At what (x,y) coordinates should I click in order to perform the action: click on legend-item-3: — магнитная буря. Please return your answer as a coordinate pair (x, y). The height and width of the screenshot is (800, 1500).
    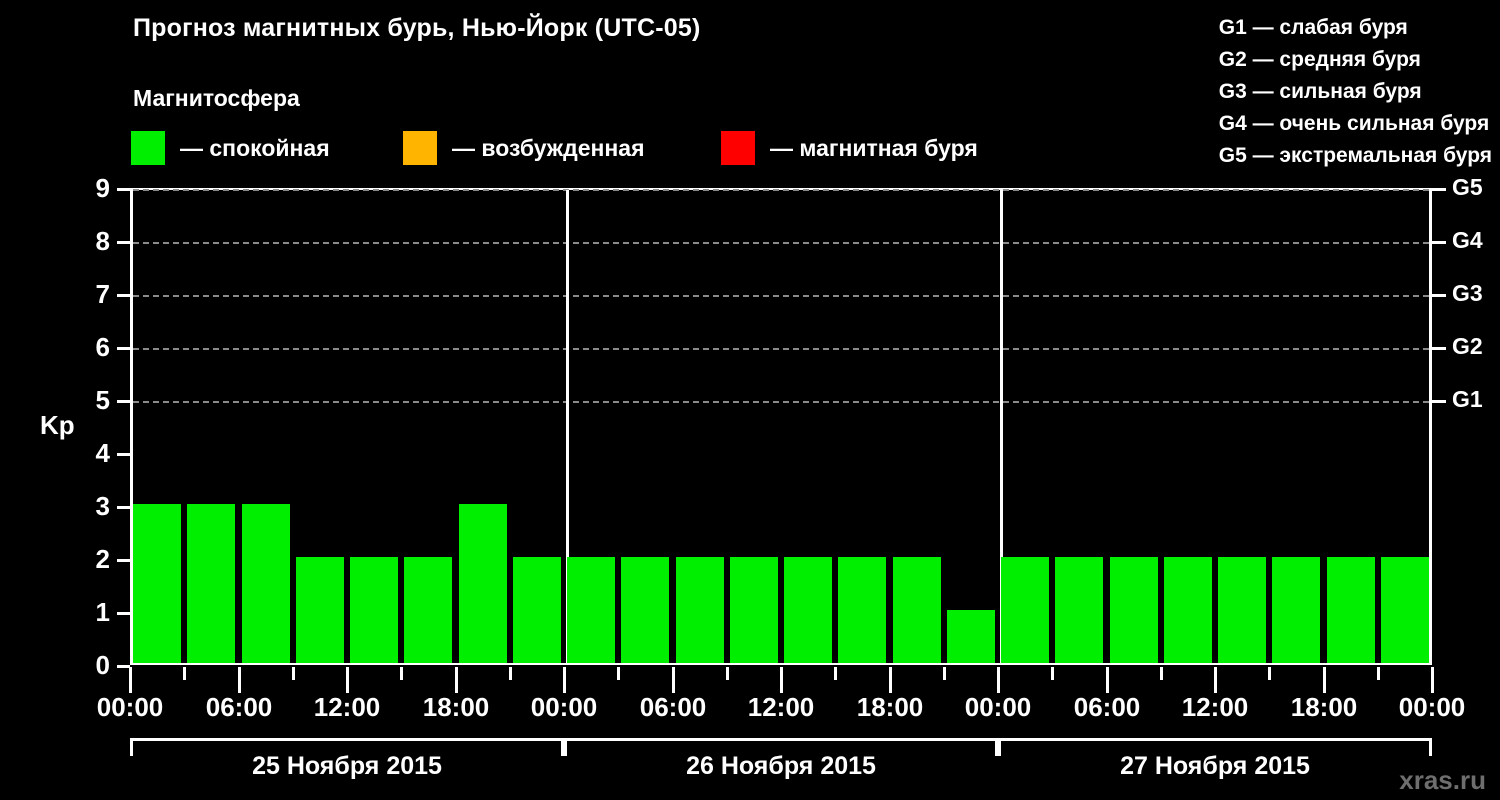
    Looking at the image, I should click on (849, 148).